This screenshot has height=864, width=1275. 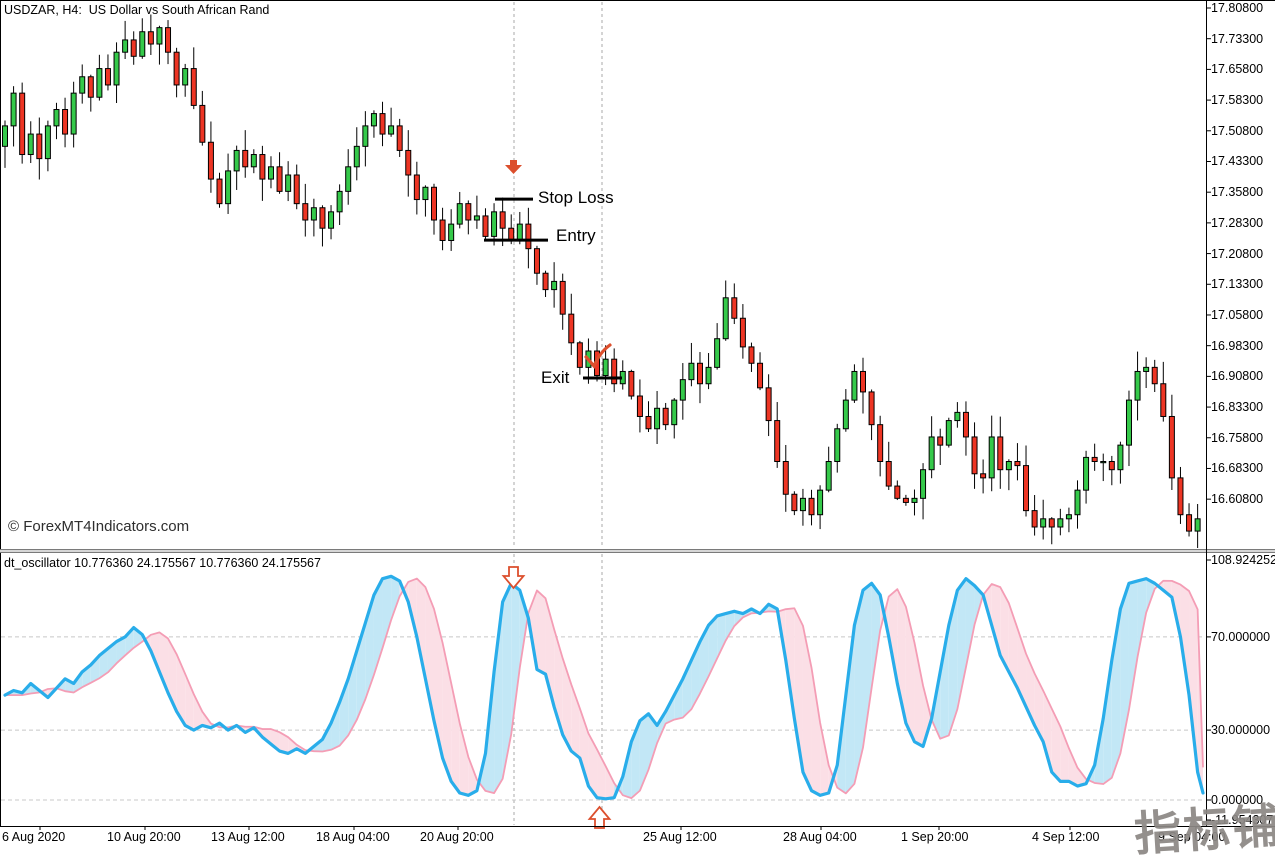 I want to click on time-axis-label: 25 Aug 12:00, so click(x=680, y=837).